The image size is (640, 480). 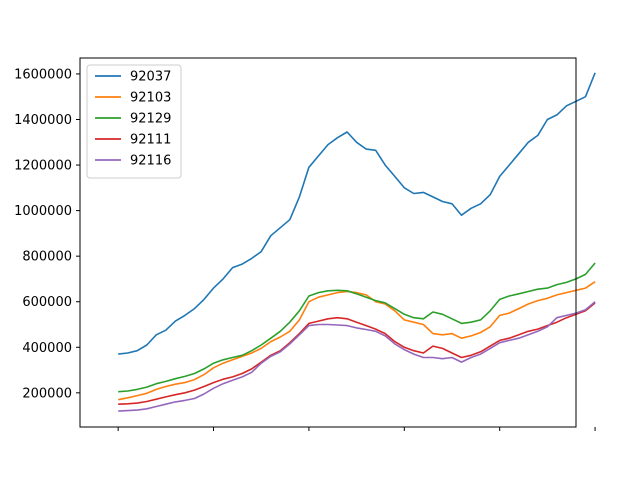 What do you see at coordinates (47, 257) in the screenshot?
I see `y-tick-label: 800000` at bounding box center [47, 257].